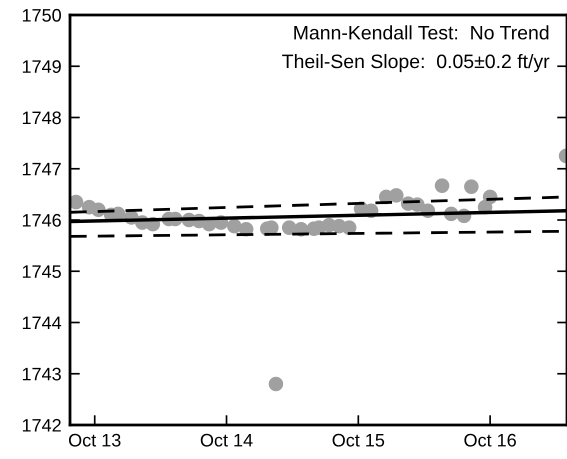 Image resolution: width=567 pixels, height=459 pixels. Describe the element at coordinates (226, 440) in the screenshot. I see `x-tick-label: Oct 14` at that location.